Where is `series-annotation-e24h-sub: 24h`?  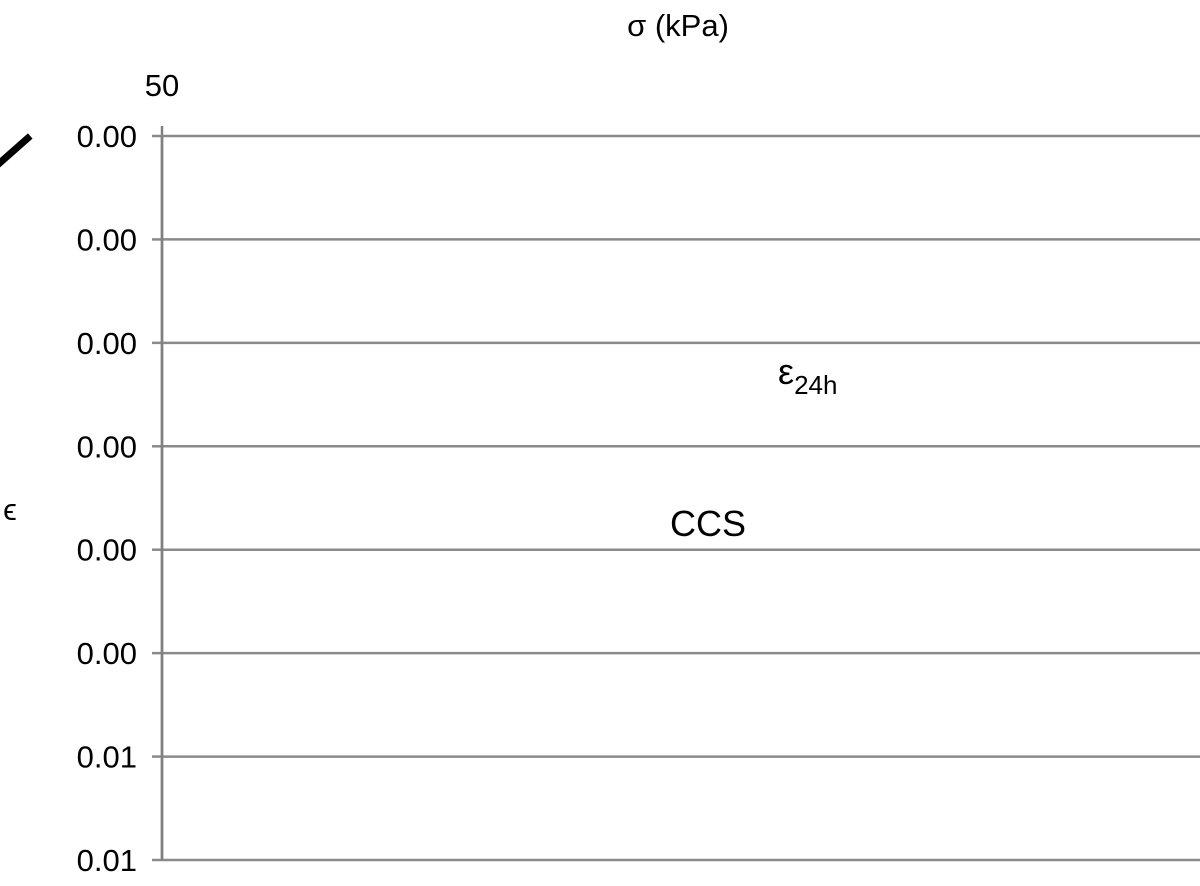
series-annotation-e24h-sub: 24h is located at coordinates (815, 385).